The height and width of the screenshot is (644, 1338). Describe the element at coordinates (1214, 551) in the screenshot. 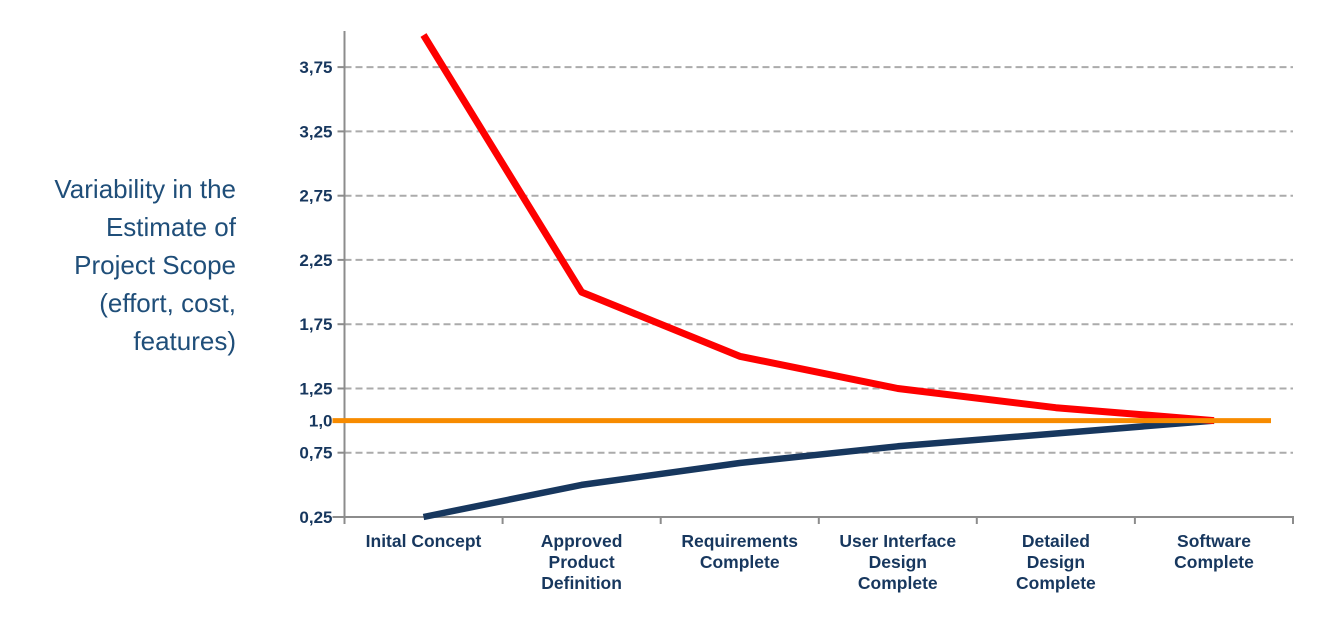

I see `x-category-label: Software Complete` at that location.